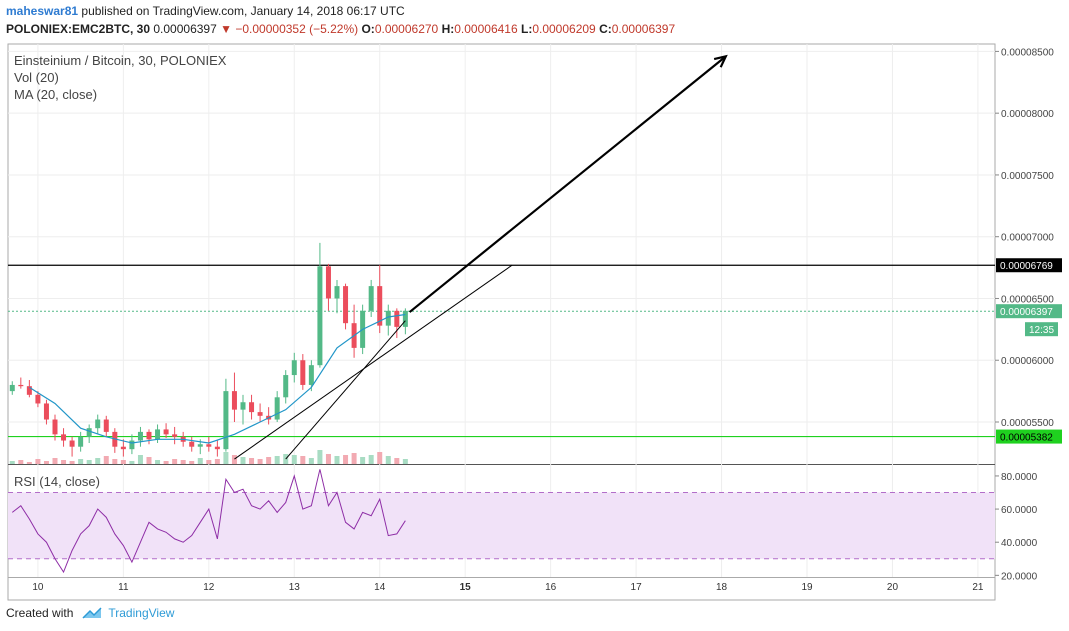  I want to click on x-tick-label: 15, so click(466, 587).